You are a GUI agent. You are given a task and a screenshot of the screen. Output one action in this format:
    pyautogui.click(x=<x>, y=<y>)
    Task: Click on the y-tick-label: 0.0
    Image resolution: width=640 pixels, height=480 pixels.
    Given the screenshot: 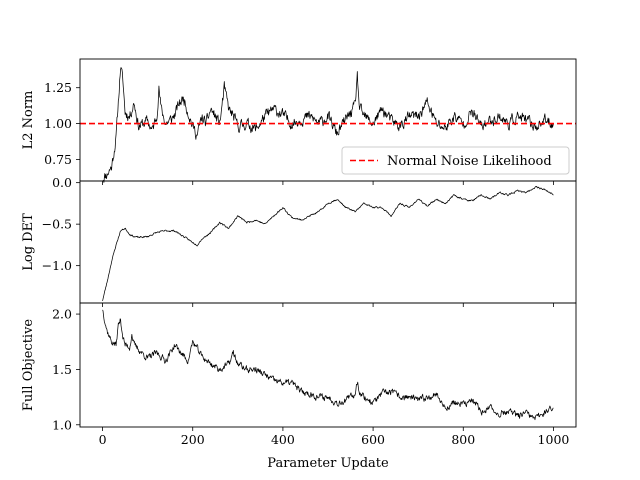 What is the action you would take?
    pyautogui.click(x=62, y=182)
    